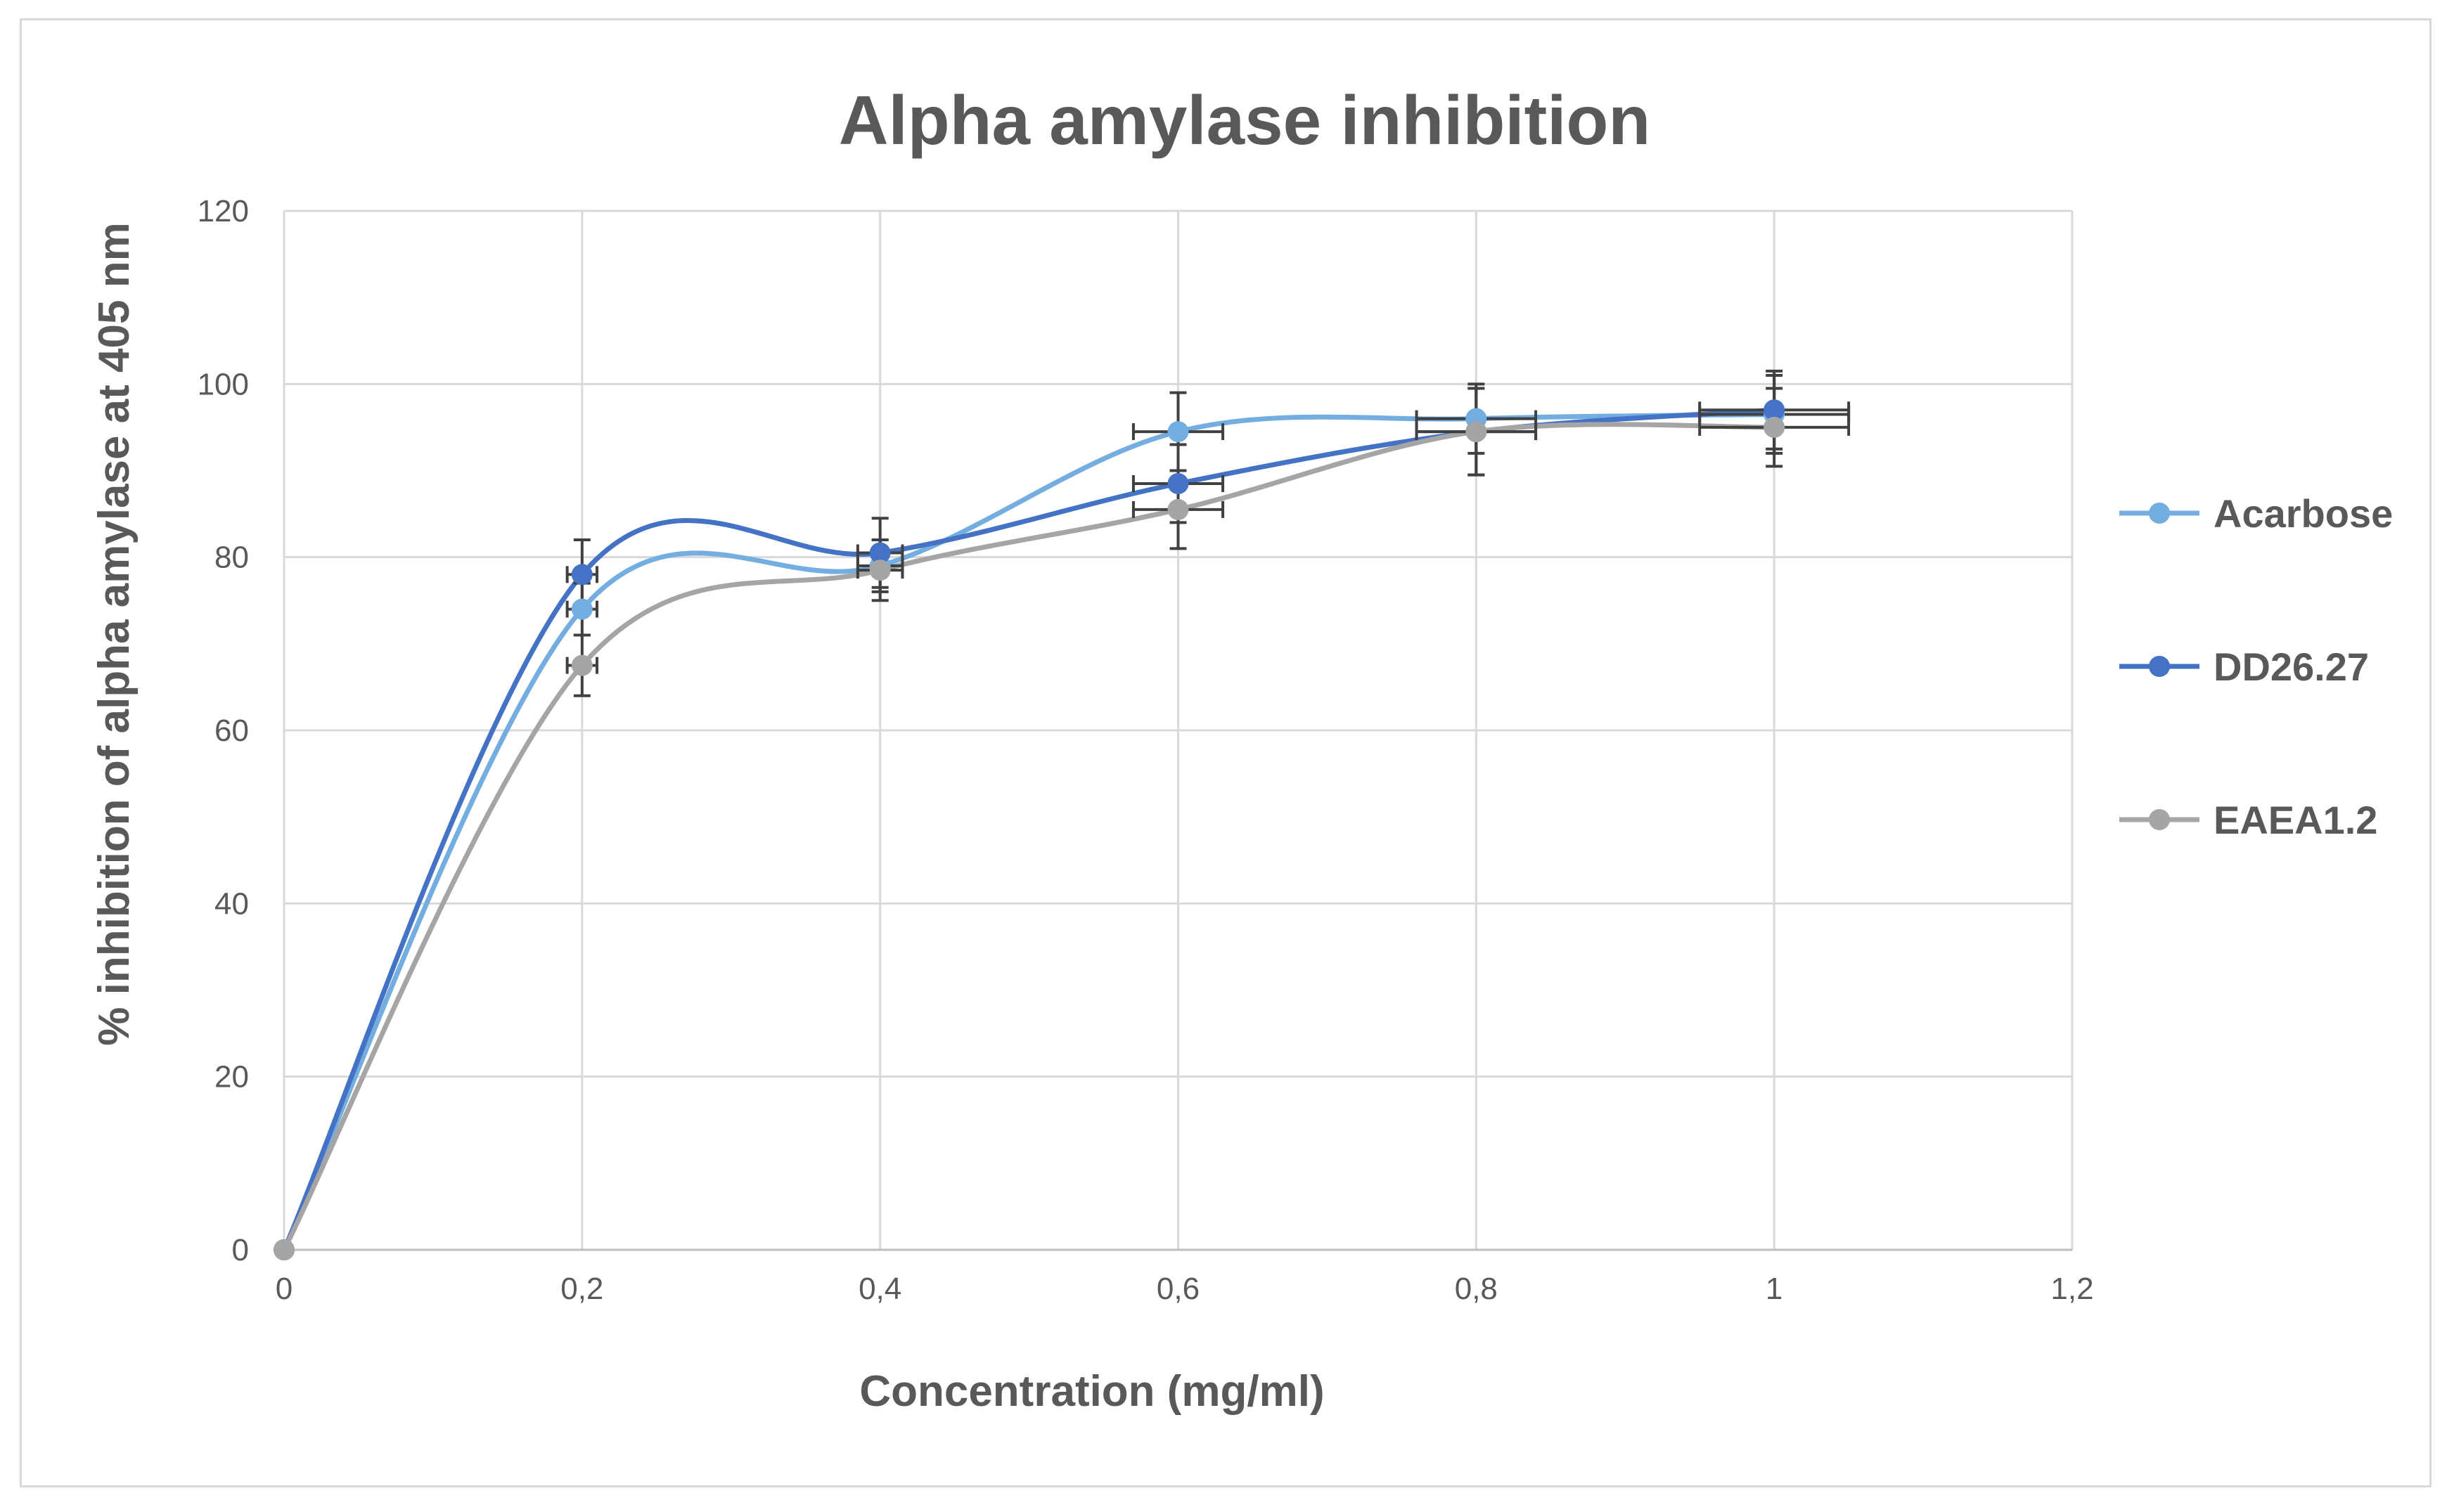 The width and height of the screenshot is (2454, 1512). I want to click on x-tick-label: 0,4, so click(880, 1289).